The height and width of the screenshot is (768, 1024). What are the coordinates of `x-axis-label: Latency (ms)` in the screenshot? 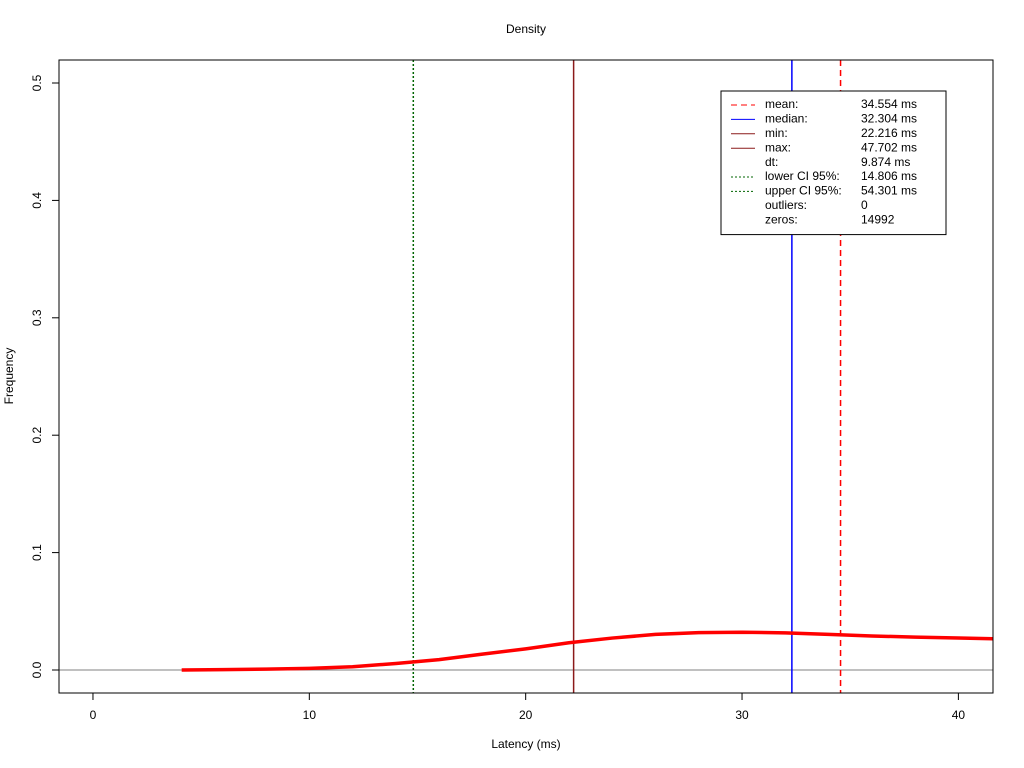 It's located at (525, 744).